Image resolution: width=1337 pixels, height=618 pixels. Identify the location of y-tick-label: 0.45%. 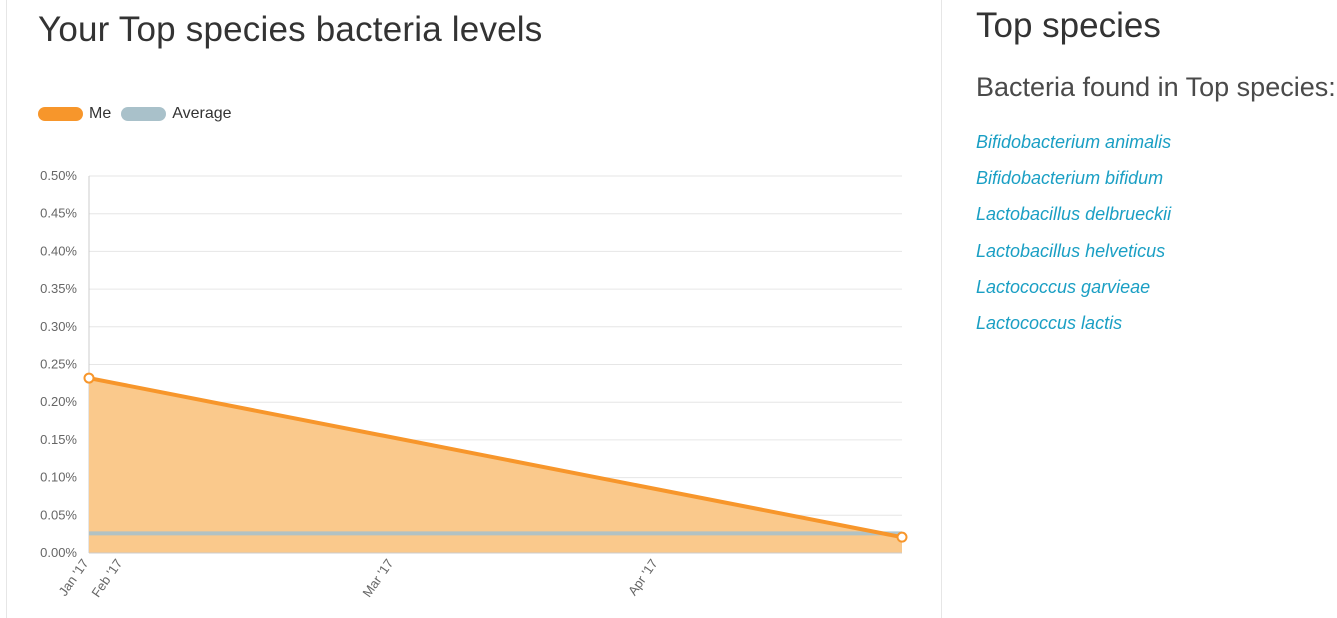
(58, 213).